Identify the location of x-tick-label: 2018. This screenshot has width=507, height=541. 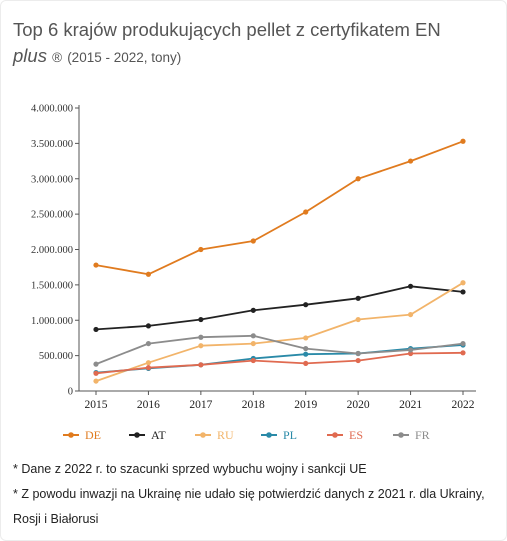
(253, 405).